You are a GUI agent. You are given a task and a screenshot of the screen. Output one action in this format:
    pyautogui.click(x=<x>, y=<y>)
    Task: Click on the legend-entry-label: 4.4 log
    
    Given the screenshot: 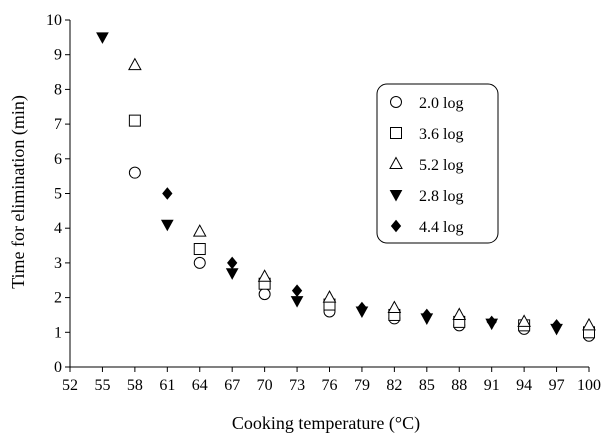 What is the action you would take?
    pyautogui.click(x=441, y=227)
    